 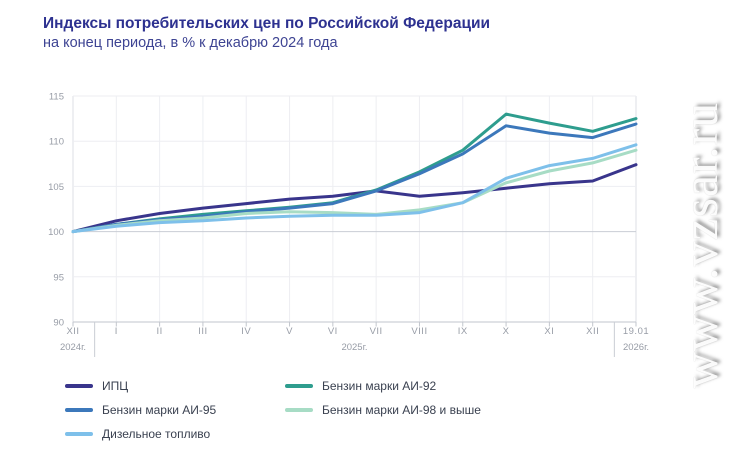 I want to click on x-axis-month-label: IX, so click(x=463, y=331).